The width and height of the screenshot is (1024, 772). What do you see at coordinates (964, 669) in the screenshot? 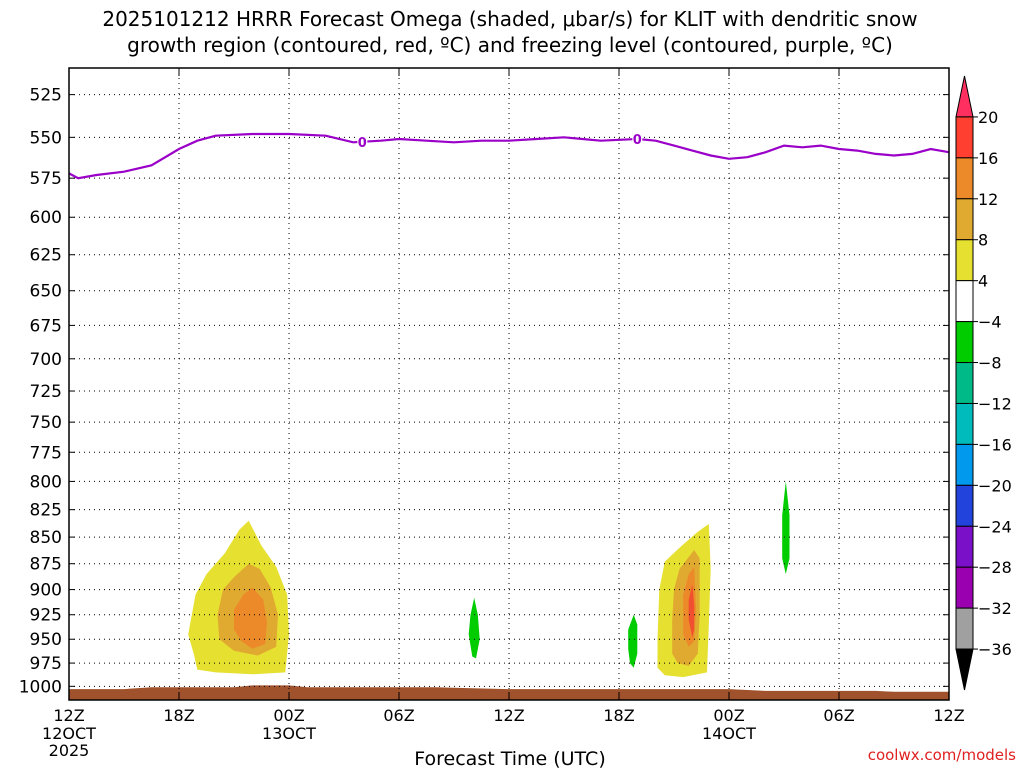
I see `colorbar-bin-bottom` at bounding box center [964, 669].